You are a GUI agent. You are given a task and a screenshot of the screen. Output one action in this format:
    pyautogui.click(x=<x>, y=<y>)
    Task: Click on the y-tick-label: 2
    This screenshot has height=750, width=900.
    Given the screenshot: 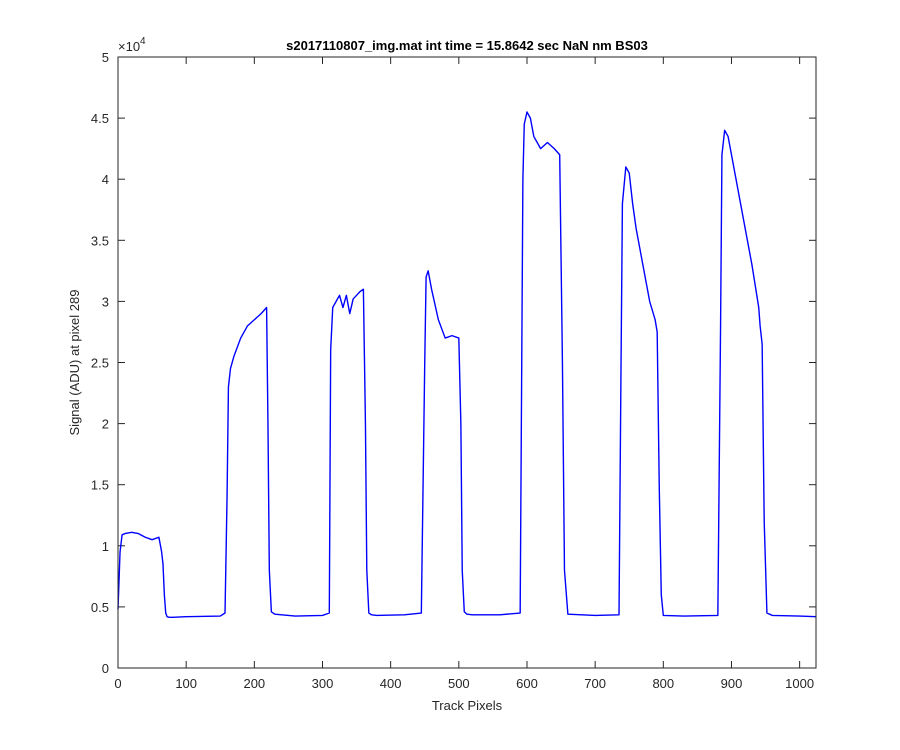 What is the action you would take?
    pyautogui.click(x=105, y=424)
    